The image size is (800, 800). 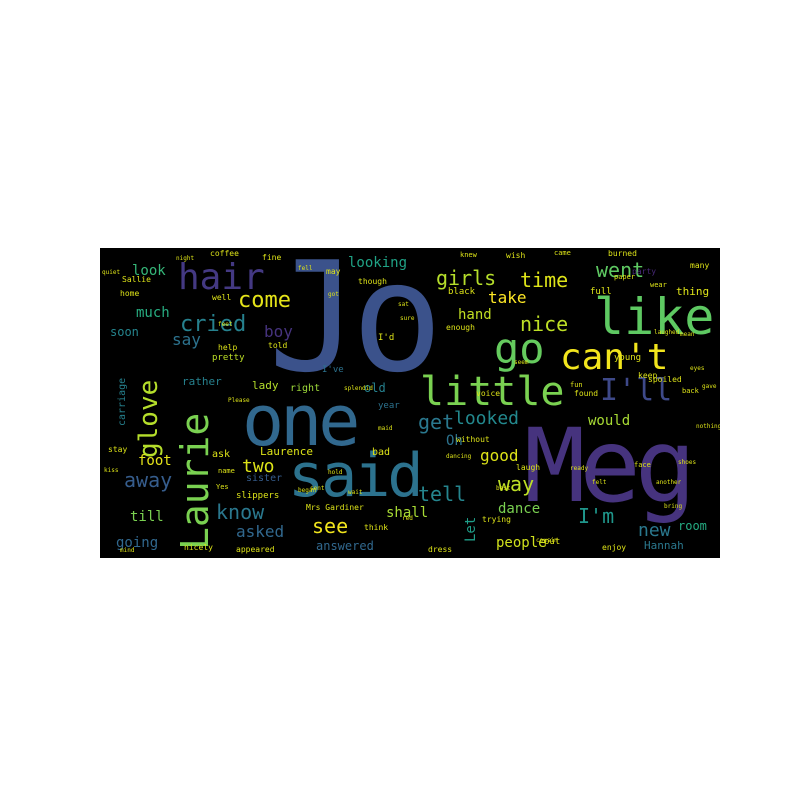 What do you see at coordinates (228, 358) in the screenshot?
I see `word: pretty` at bounding box center [228, 358].